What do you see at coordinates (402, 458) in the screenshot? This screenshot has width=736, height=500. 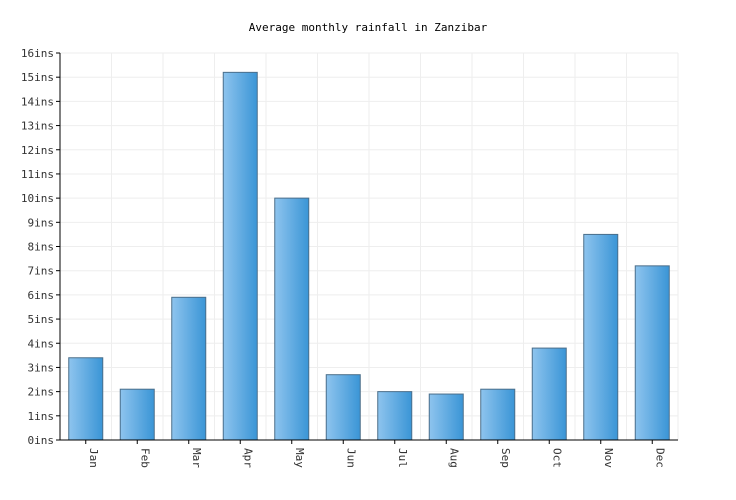 I see `x-tick-label-jul: Jul` at bounding box center [402, 458].